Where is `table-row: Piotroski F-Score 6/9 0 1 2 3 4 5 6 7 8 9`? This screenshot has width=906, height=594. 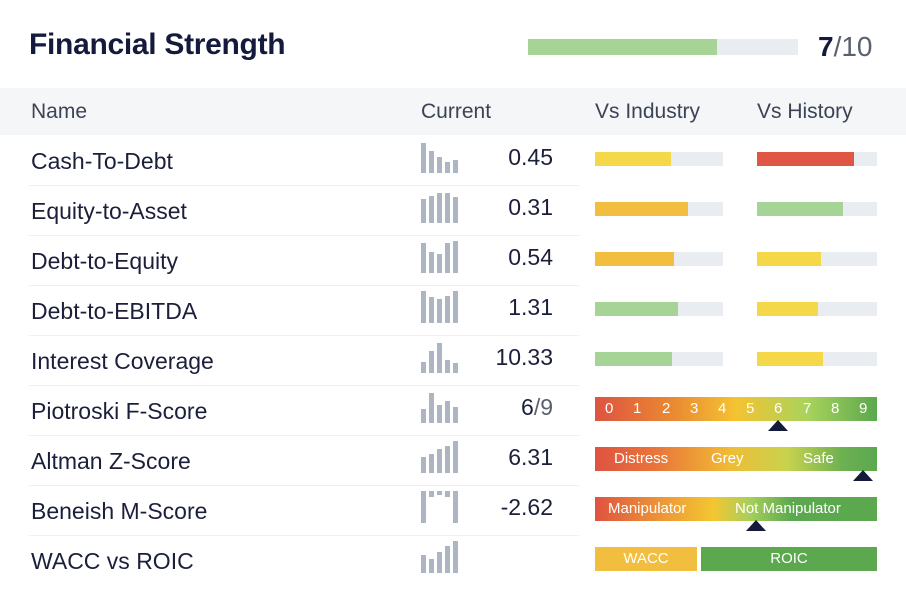
table-row: Piotroski F-Score 6/9 0 1 2 3 4 5 6 7 8 9 is located at coordinates (453, 410).